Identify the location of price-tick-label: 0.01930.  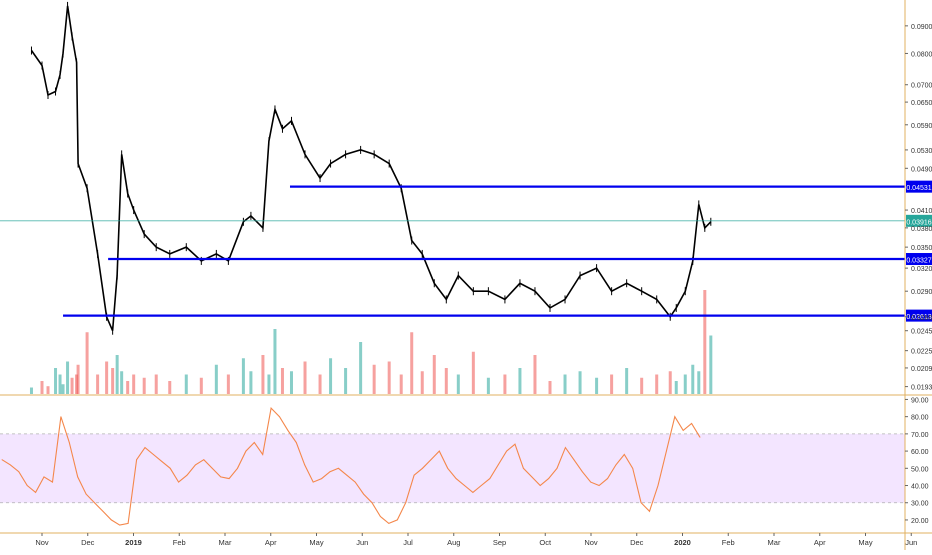
(921, 388).